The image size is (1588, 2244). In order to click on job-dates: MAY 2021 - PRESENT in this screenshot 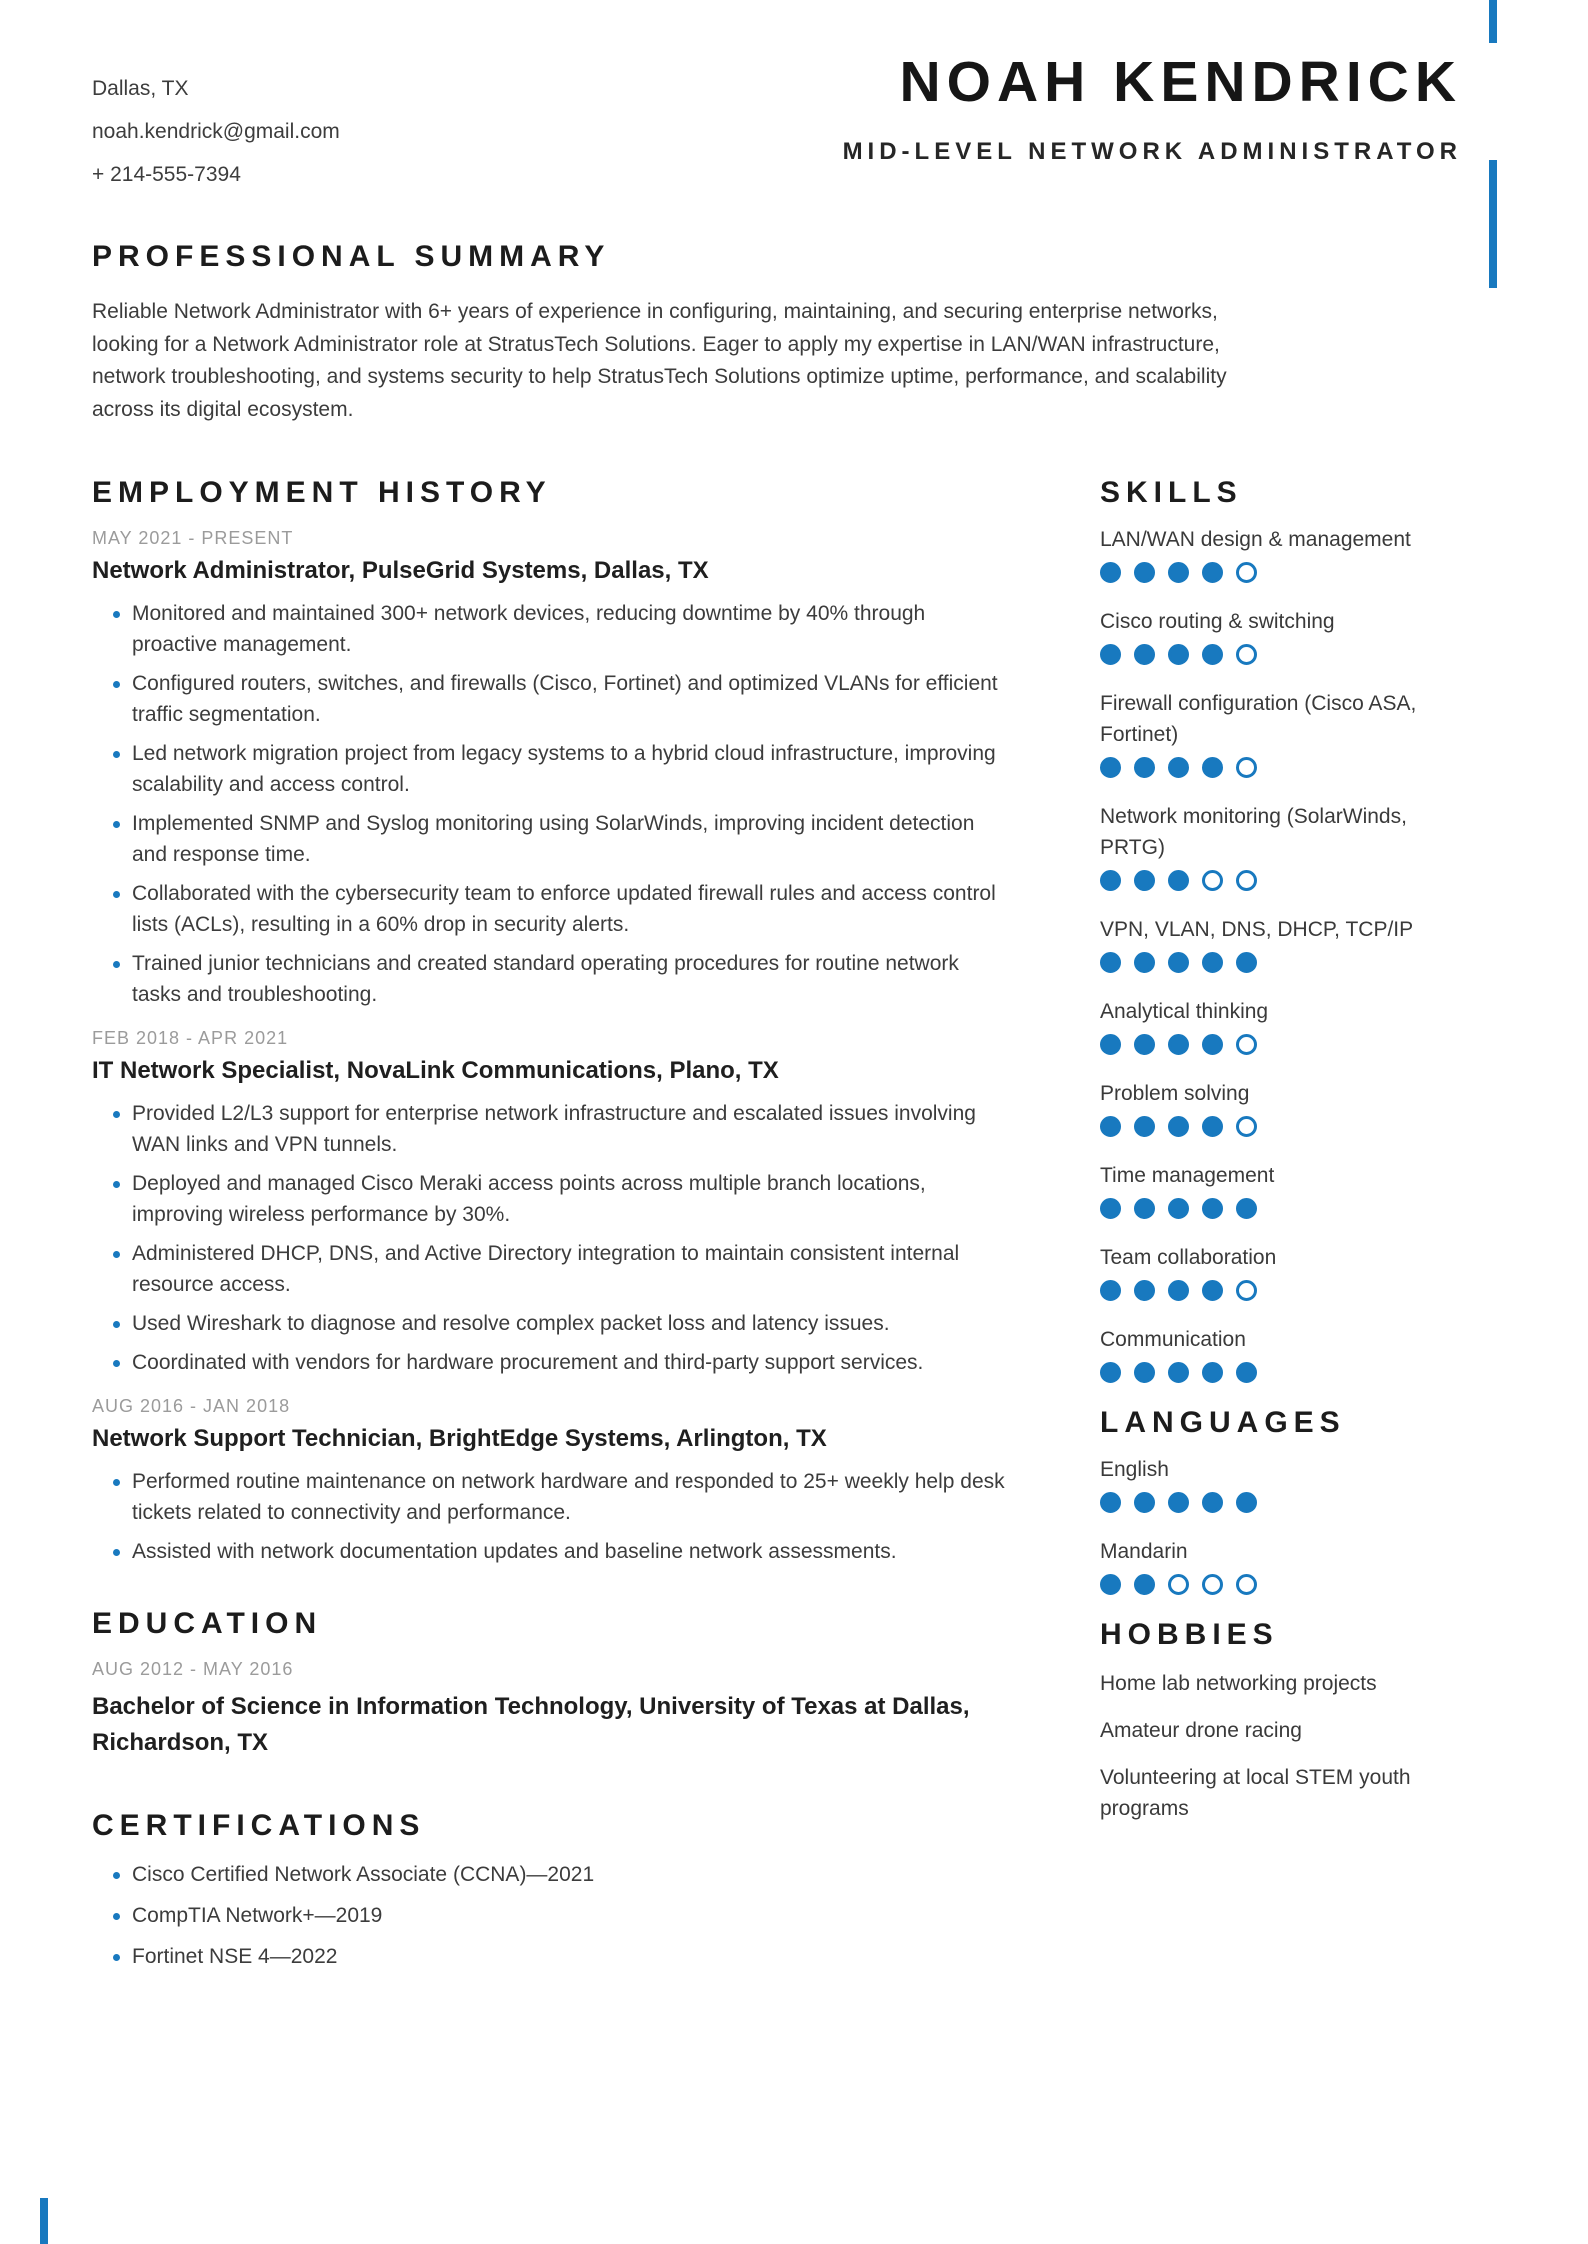, I will do `click(193, 538)`.